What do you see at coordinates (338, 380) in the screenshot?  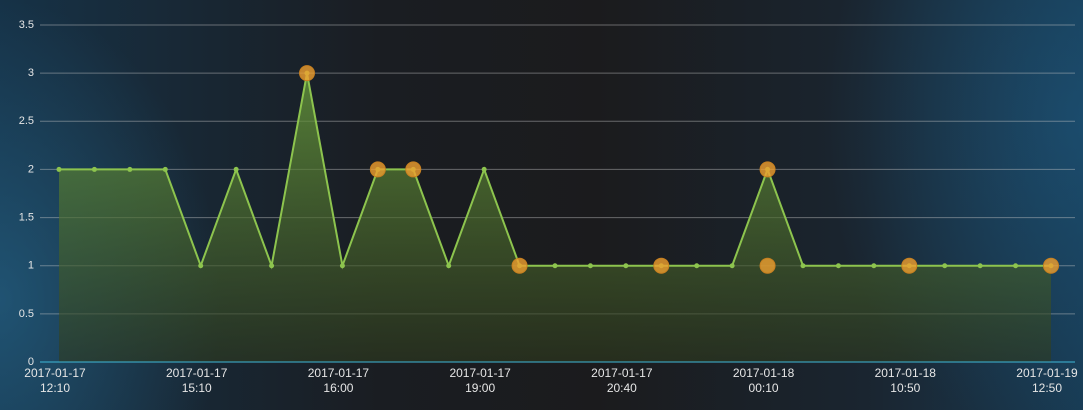 I see `x-tick-label: 2017-01-17 16:00` at bounding box center [338, 380].